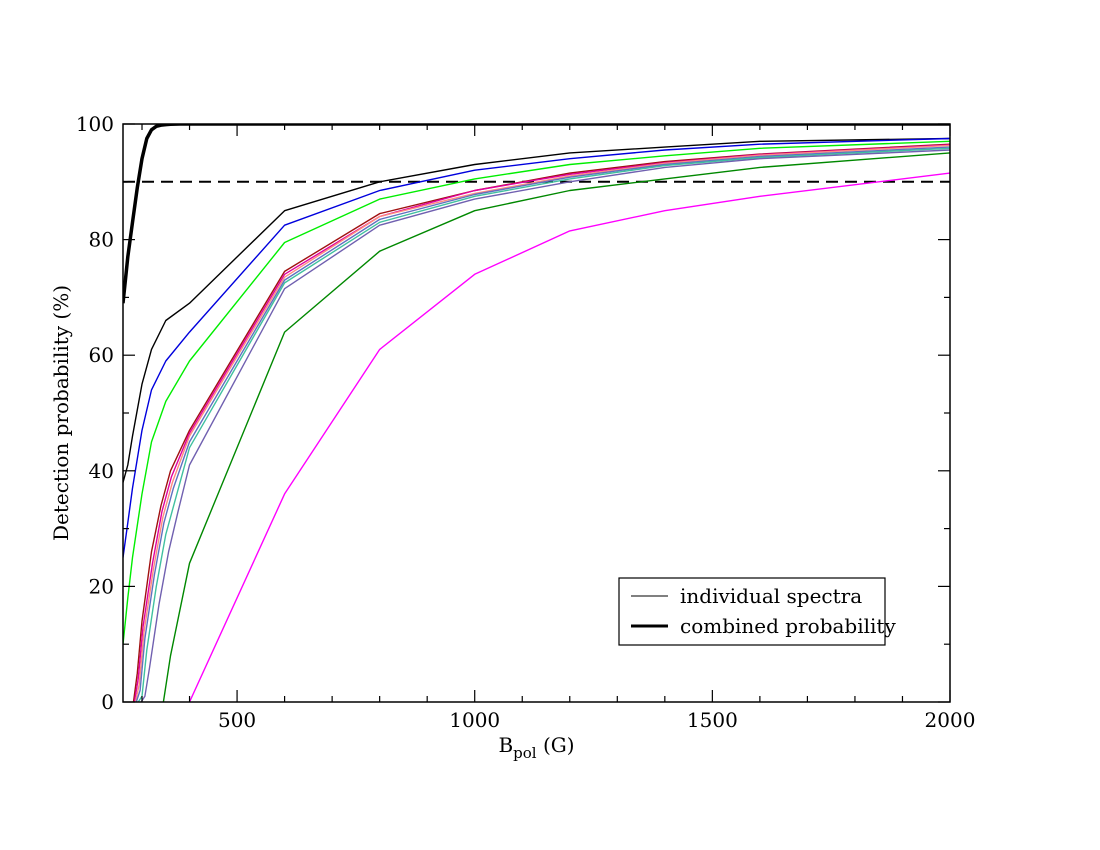  What do you see at coordinates (752, 611) in the screenshot?
I see `legend-box` at bounding box center [752, 611].